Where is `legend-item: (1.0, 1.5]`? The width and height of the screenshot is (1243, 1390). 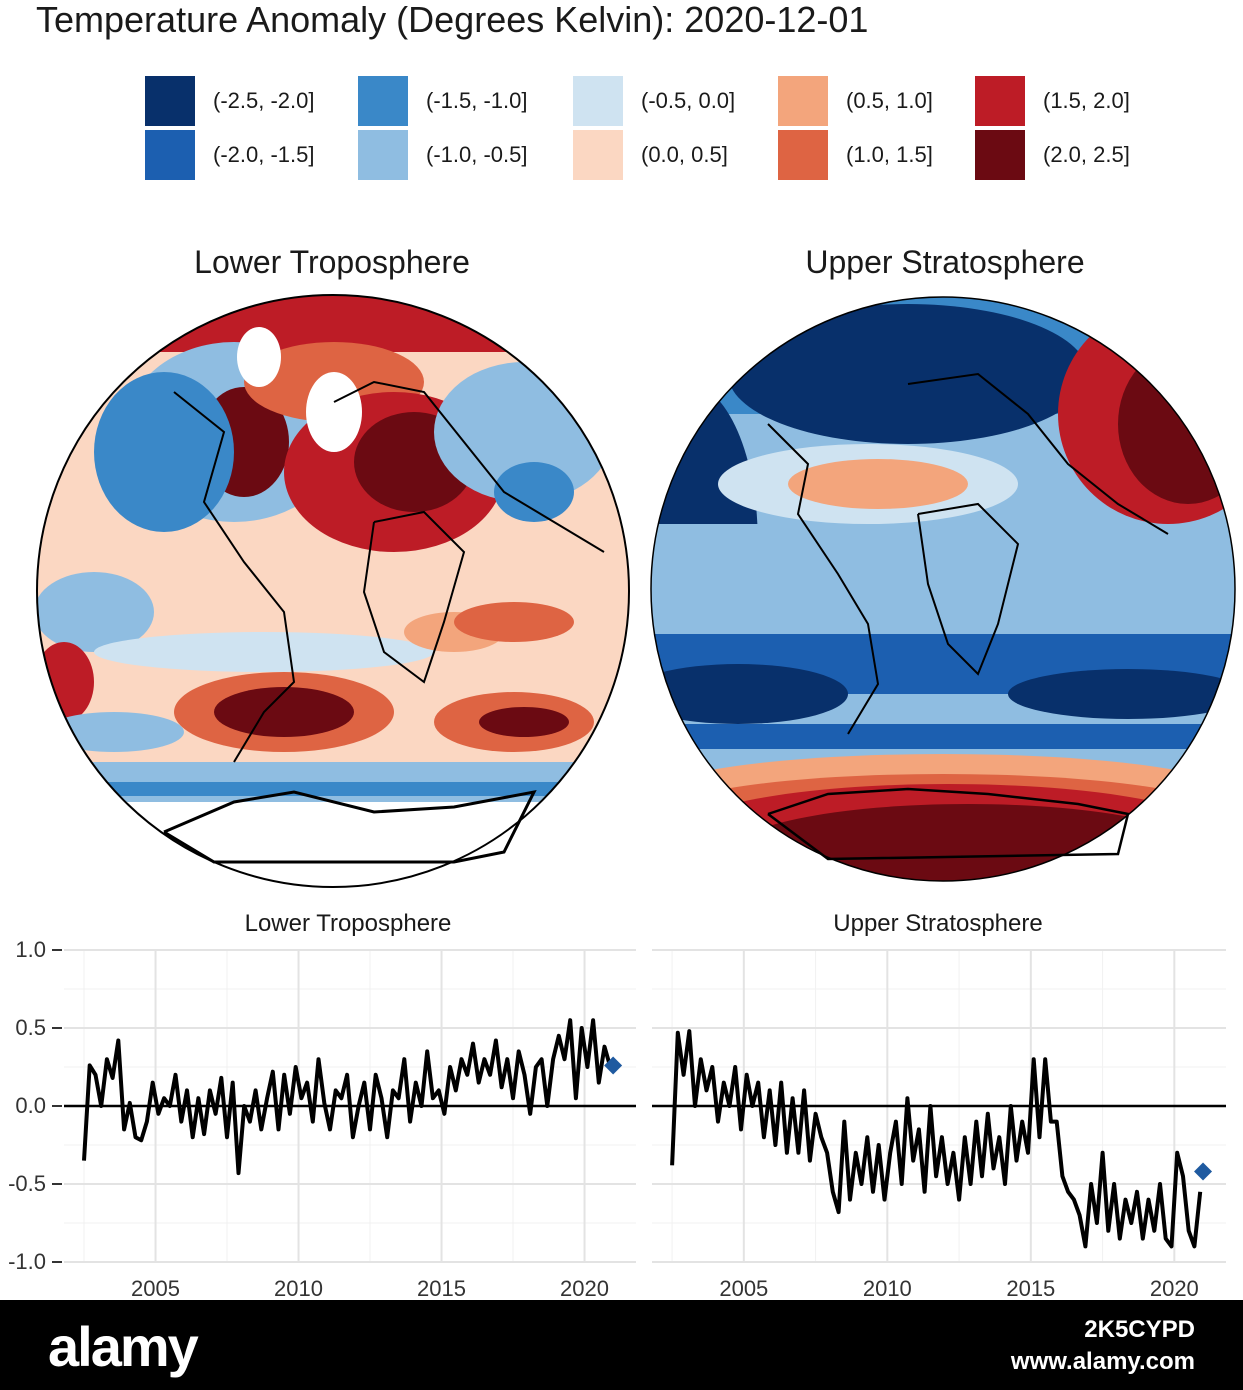
legend-item: (1.0, 1.5] is located at coordinates (855, 155).